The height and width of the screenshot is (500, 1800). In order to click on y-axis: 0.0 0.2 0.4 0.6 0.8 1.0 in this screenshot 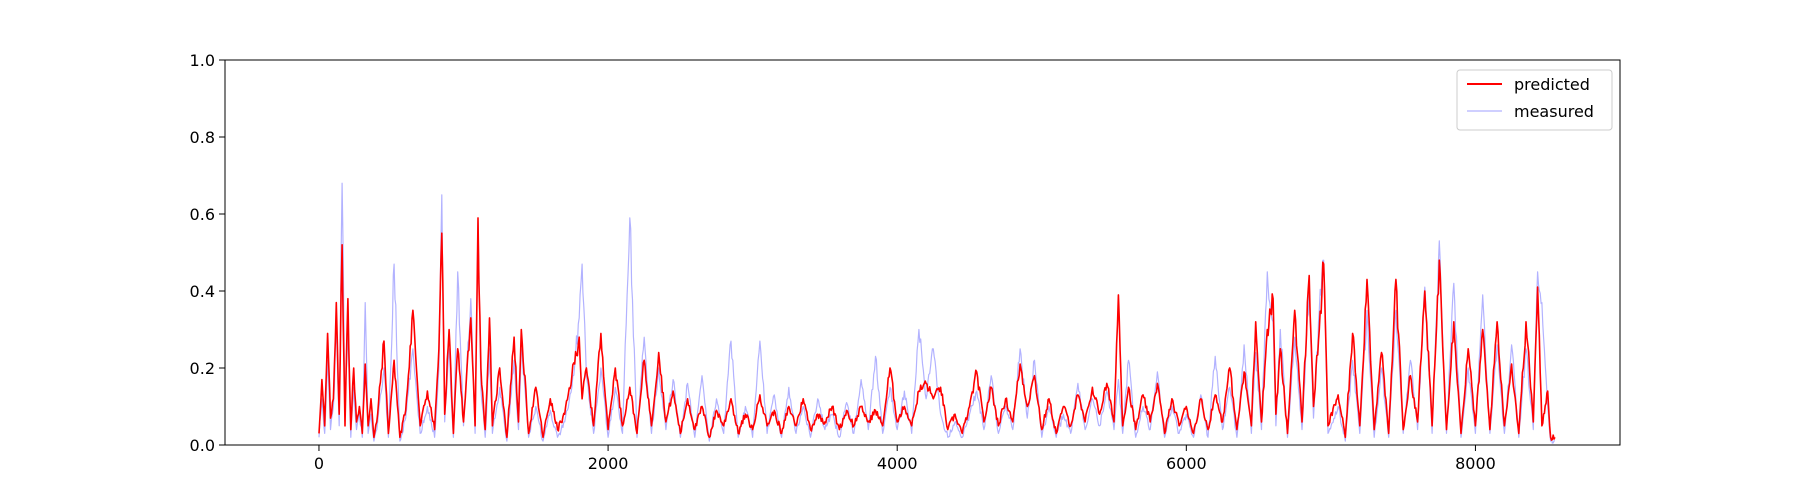, I will do `click(207, 253)`.